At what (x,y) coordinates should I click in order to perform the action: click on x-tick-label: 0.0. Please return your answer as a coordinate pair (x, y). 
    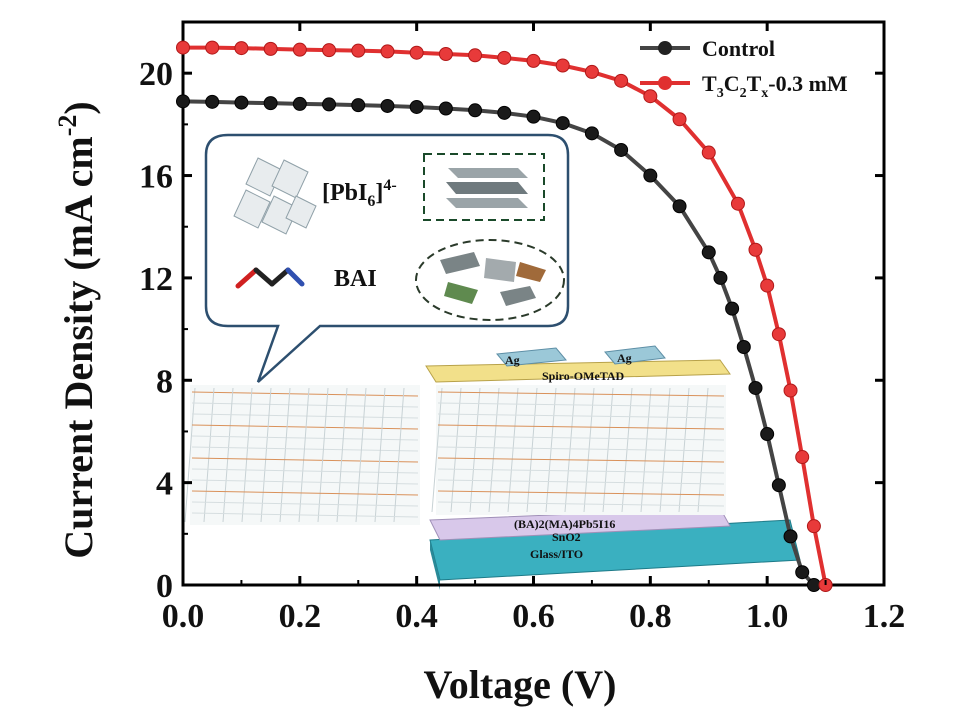
    Looking at the image, I should click on (183, 616).